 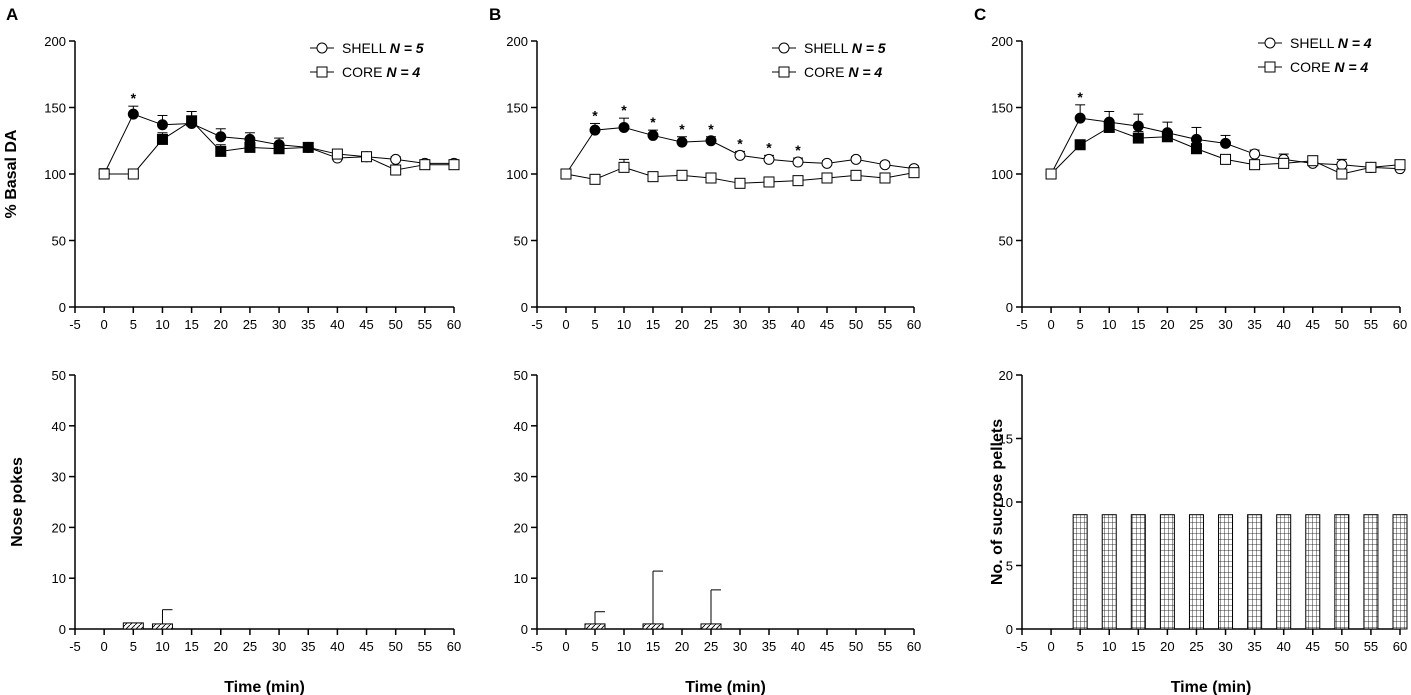 What do you see at coordinates (521, 477) in the screenshot?
I see `y-tick-label: 30` at bounding box center [521, 477].